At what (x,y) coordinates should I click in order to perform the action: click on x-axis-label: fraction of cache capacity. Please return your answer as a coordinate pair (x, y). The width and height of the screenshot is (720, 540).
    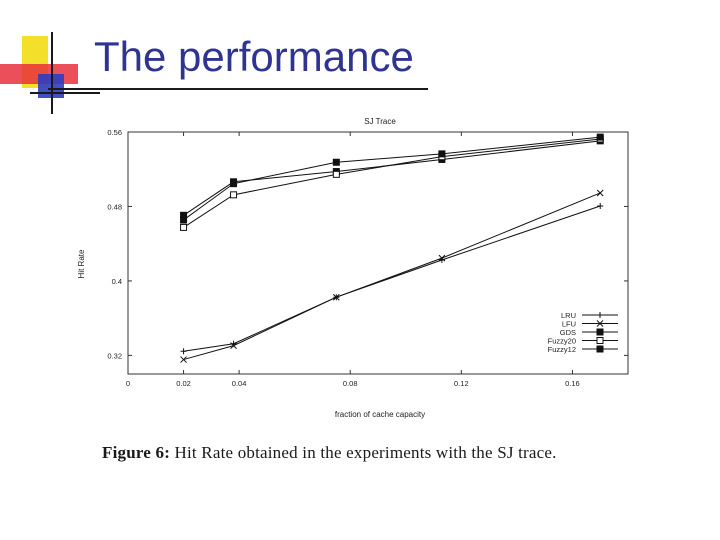
    Looking at the image, I should click on (380, 414).